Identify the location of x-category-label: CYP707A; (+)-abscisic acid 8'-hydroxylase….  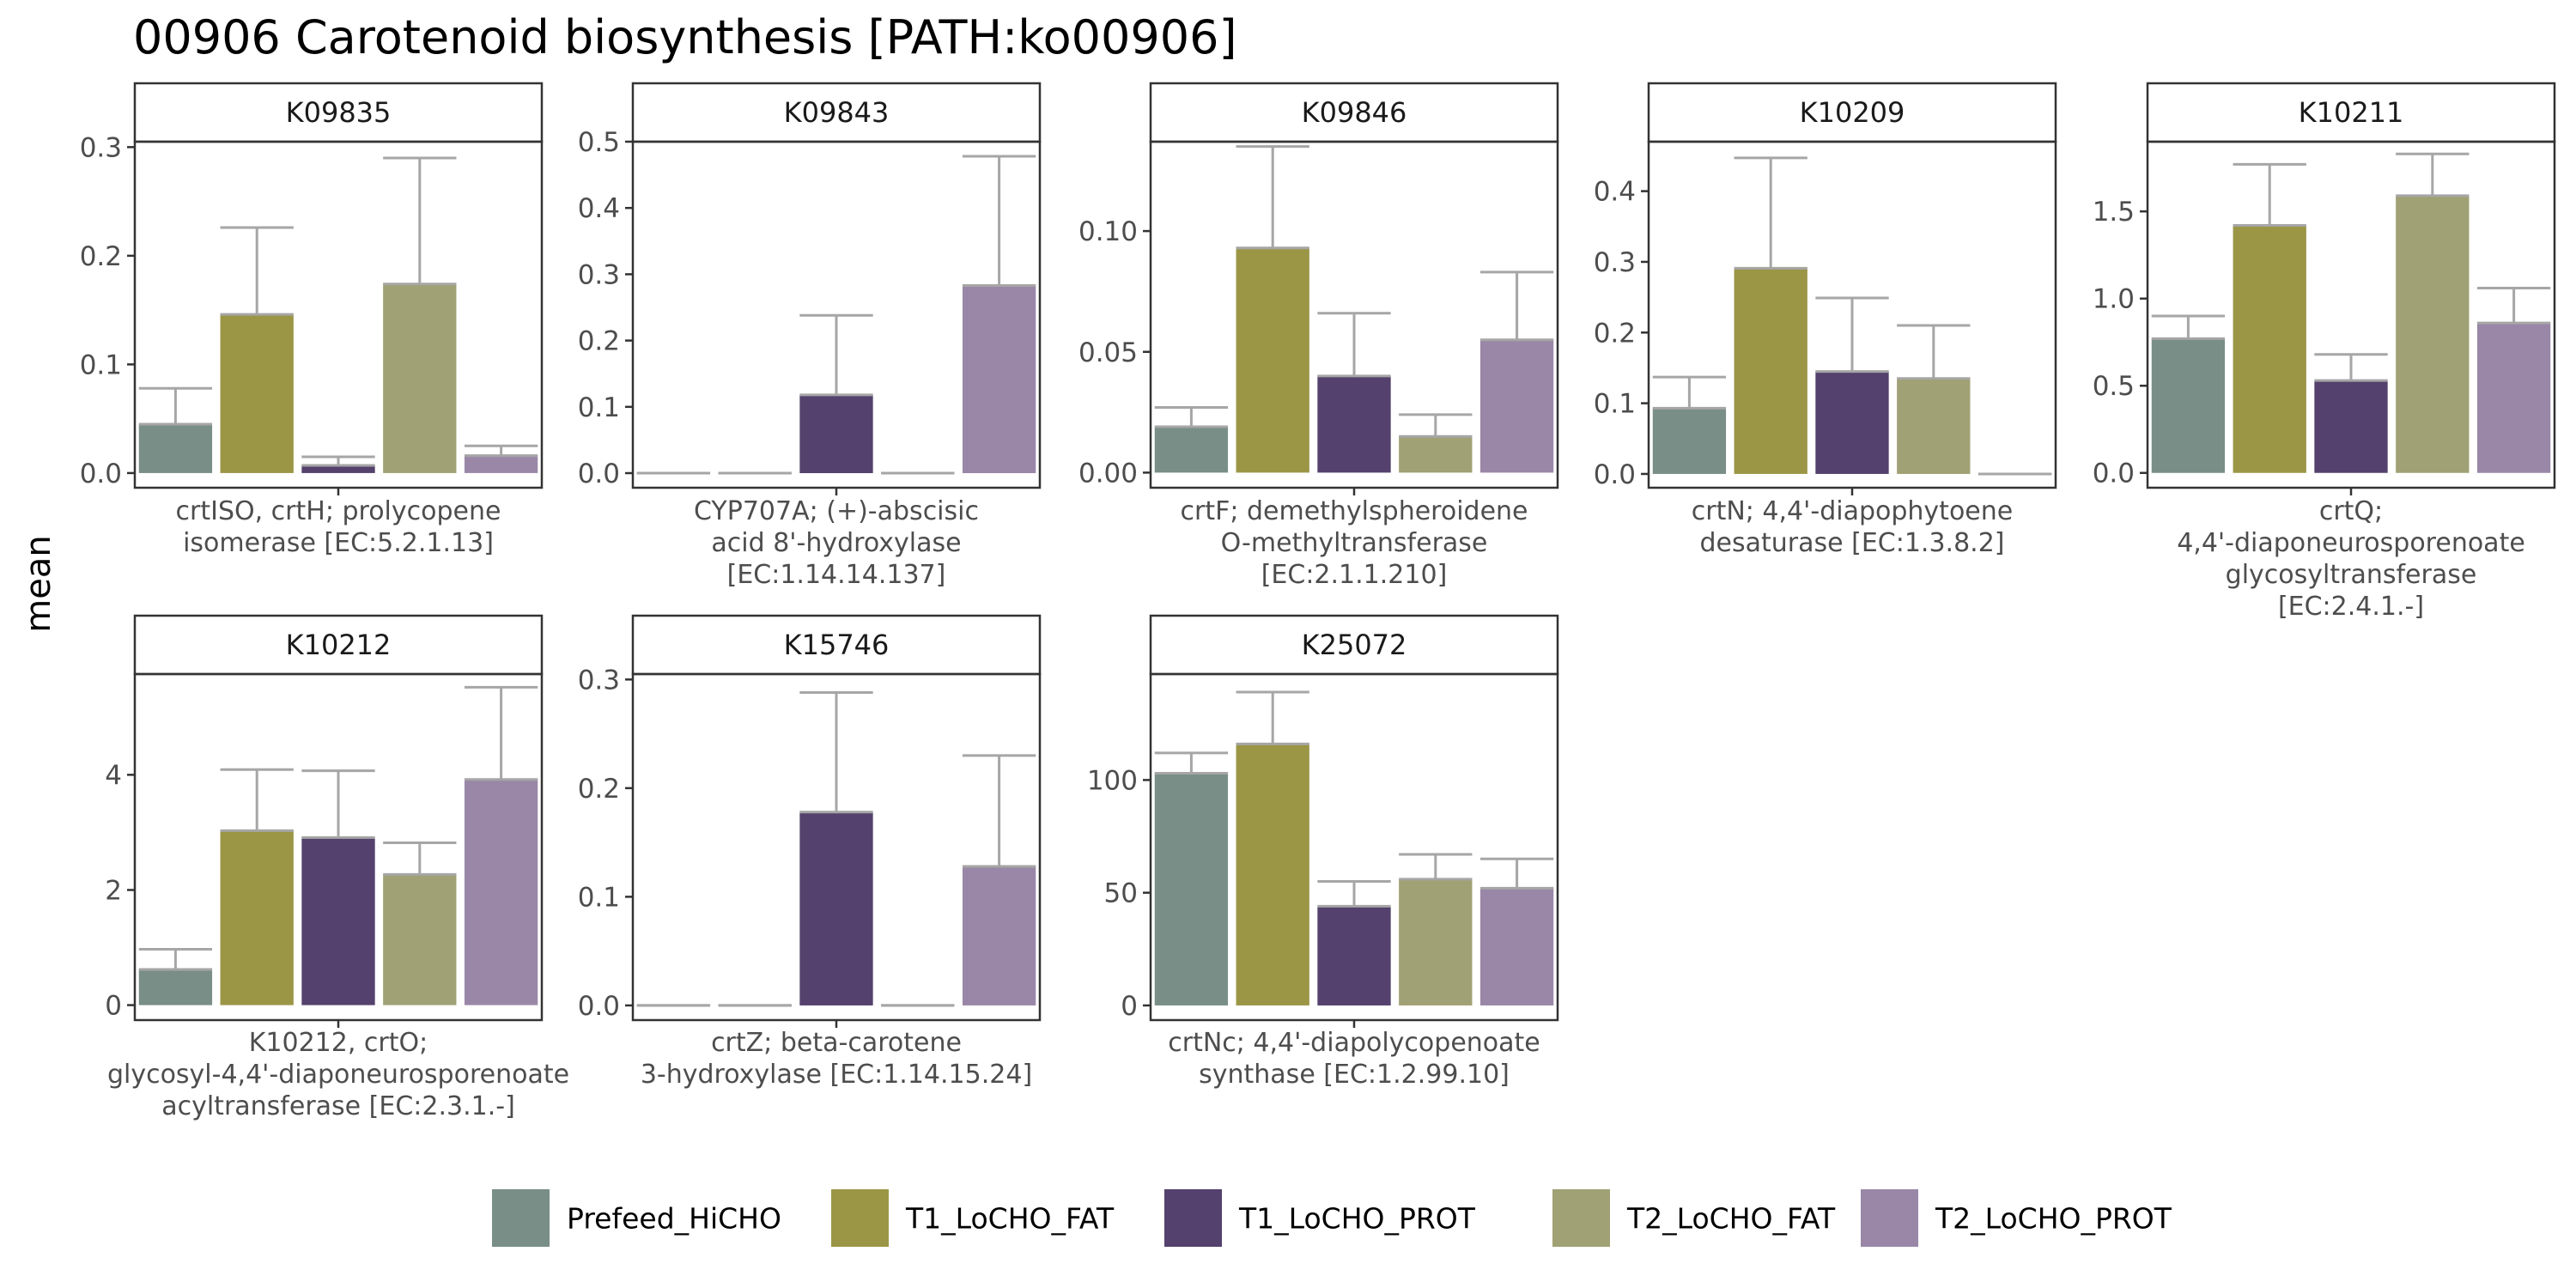
(836, 543).